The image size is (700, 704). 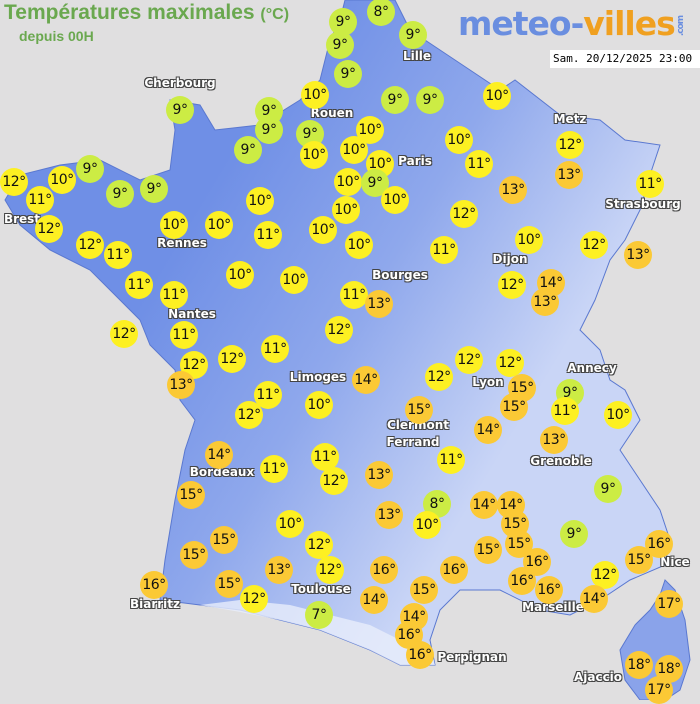 What do you see at coordinates (639, 665) in the screenshot?
I see `temperature-marker: 18°` at bounding box center [639, 665].